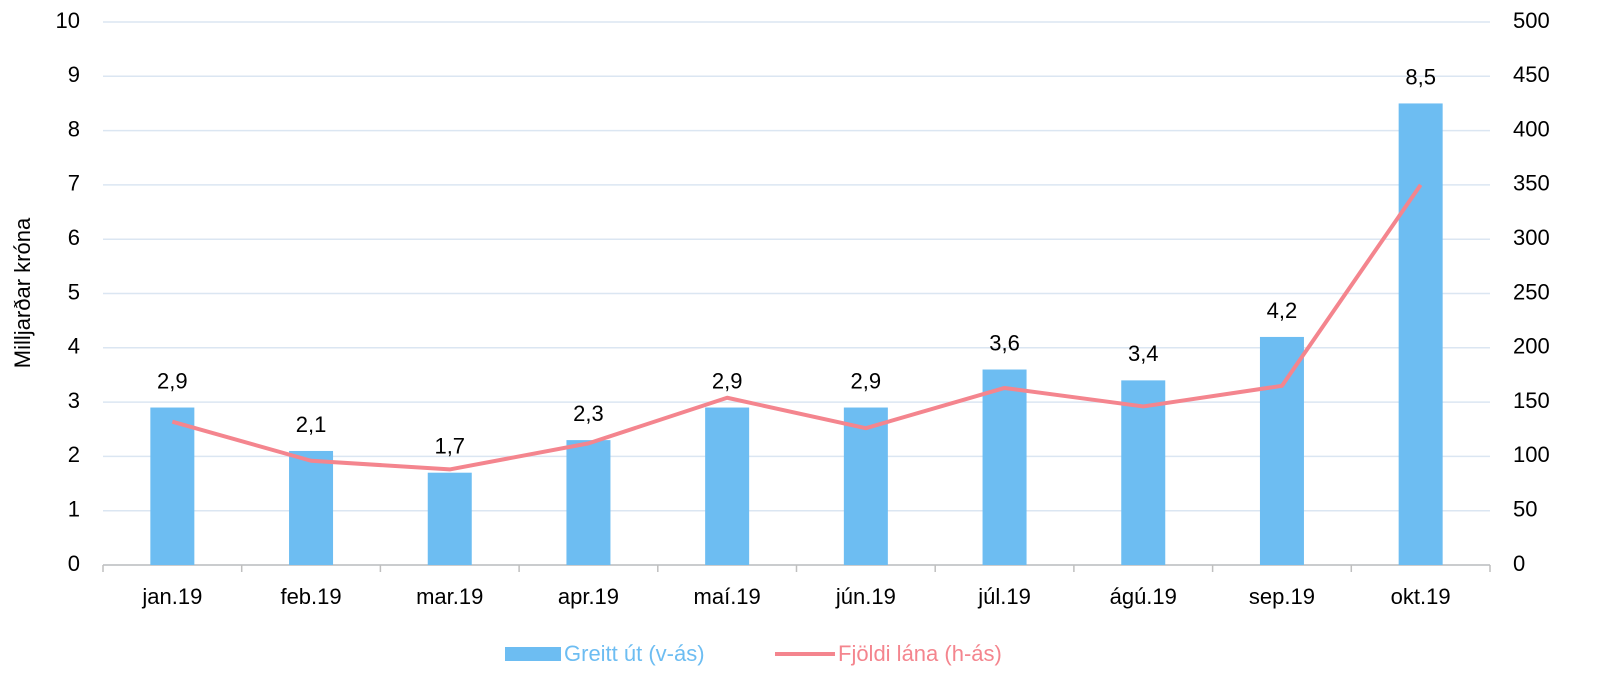 The image size is (1602, 681). Describe the element at coordinates (1282, 596) in the screenshot. I see `x-tick-label: sep.19` at that location.